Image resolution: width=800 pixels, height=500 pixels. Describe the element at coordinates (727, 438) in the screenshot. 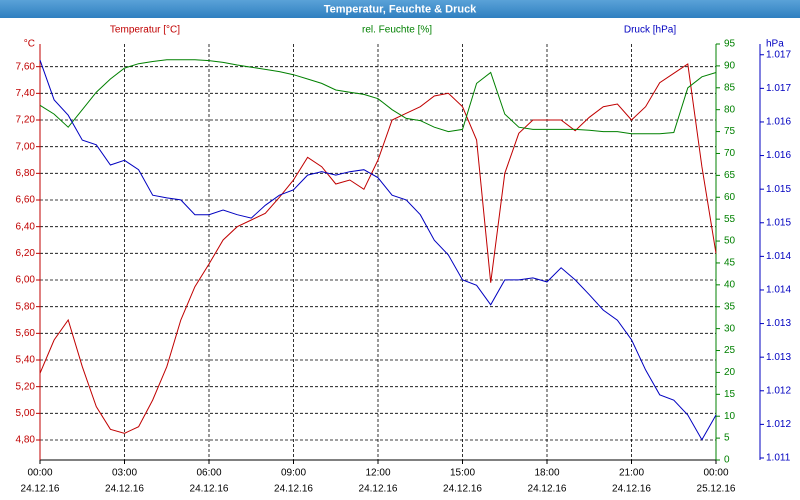

I see `y2-tick-label: 5` at that location.